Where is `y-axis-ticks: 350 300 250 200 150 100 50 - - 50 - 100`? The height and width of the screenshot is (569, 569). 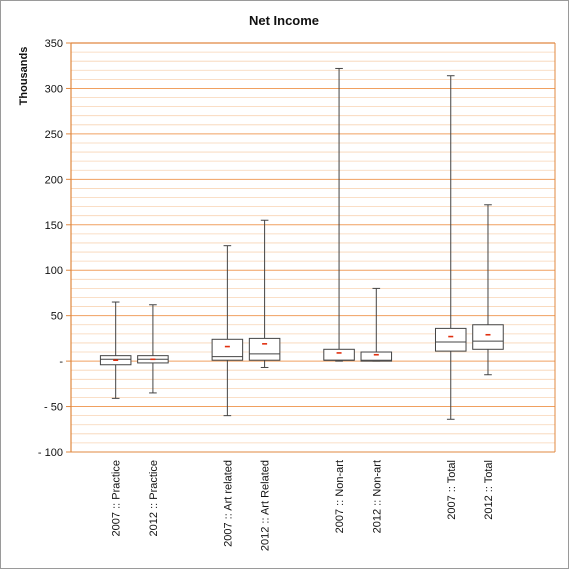
y-axis-ticks: 350 300 250 200 150 100 50 - - 50 - 100 is located at coordinates (54, 248).